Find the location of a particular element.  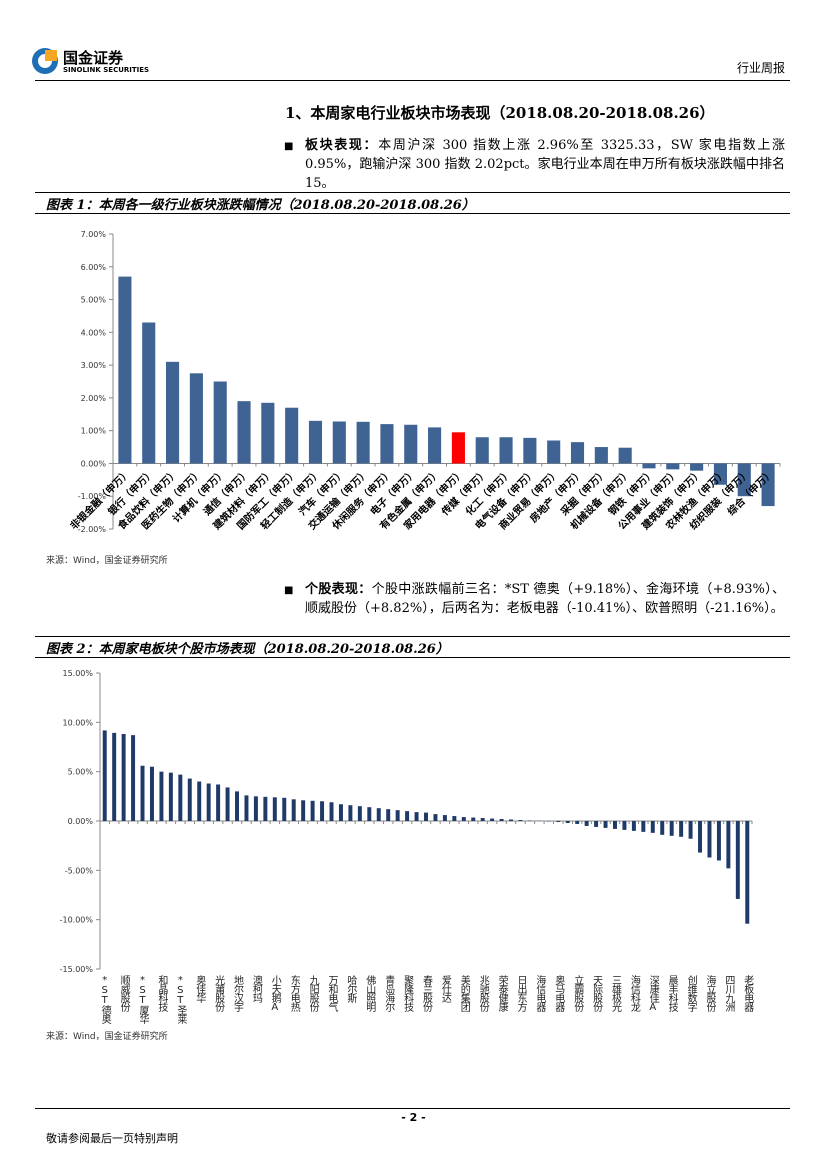

y-tick-label: 3.00% is located at coordinates (94, 365).